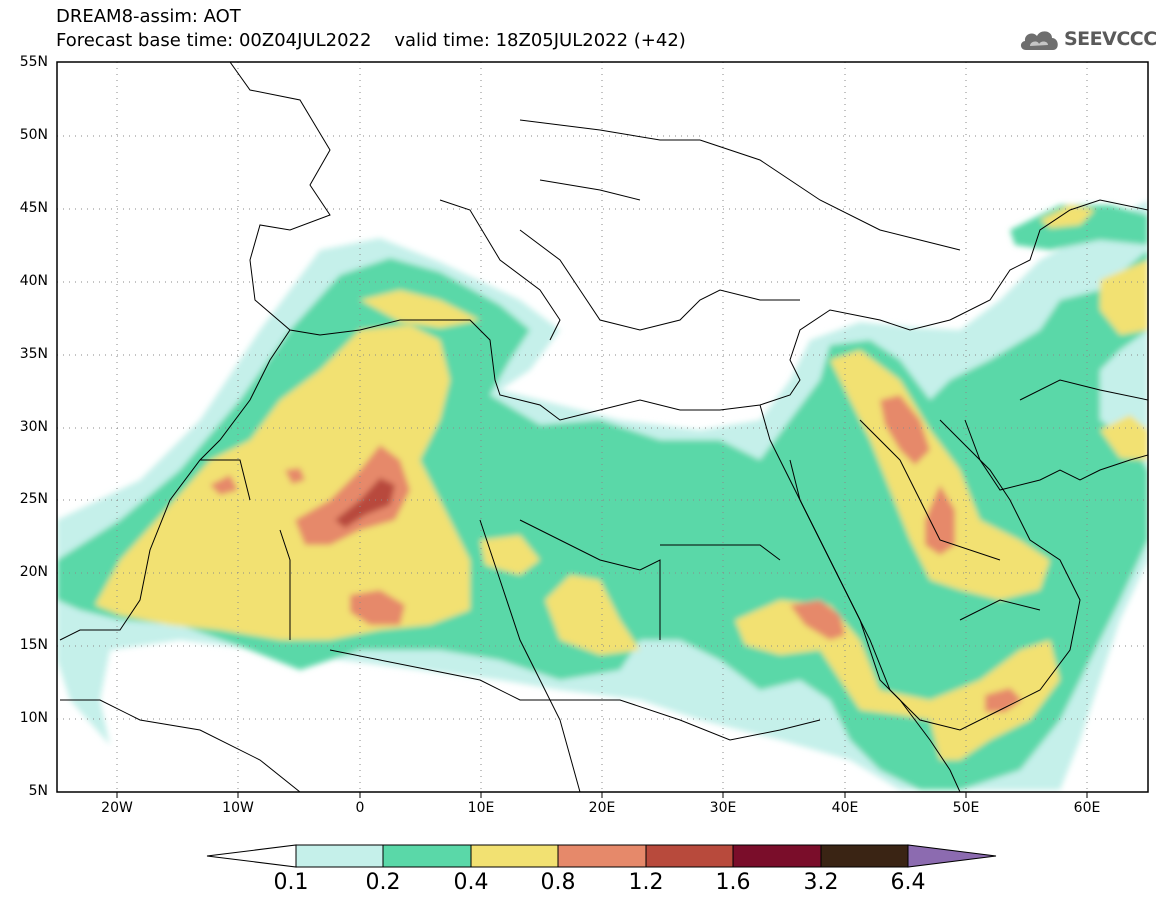  Describe the element at coordinates (471, 882) in the screenshot. I see `colorbar-label: 0.4` at that location.